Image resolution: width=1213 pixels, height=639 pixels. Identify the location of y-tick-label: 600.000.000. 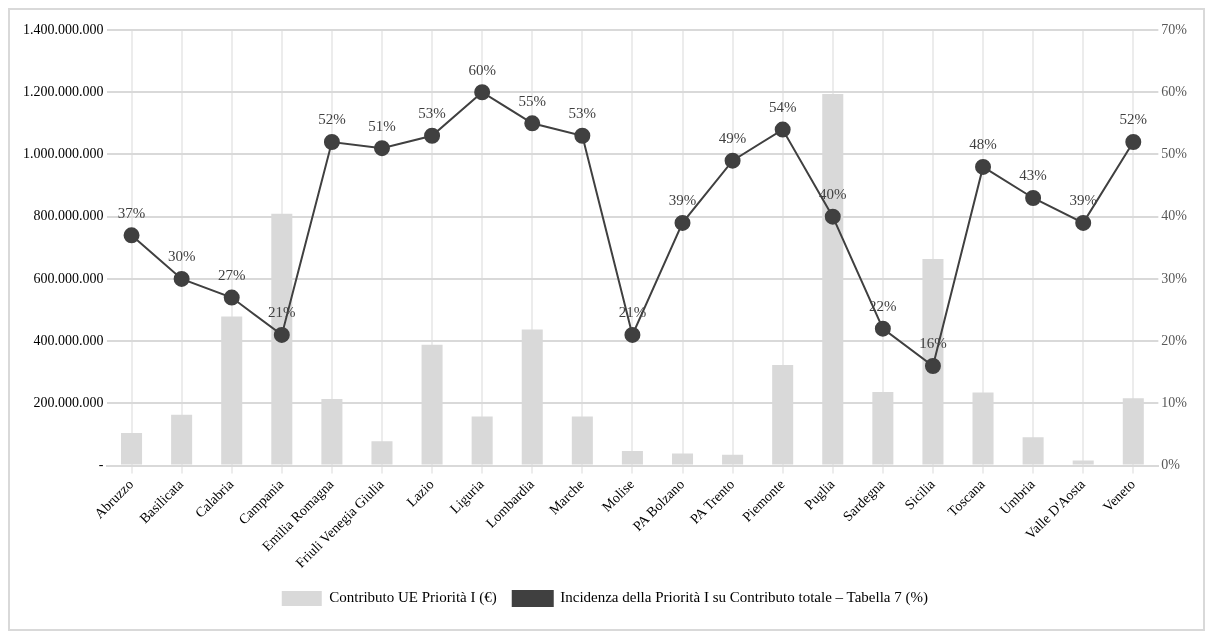
(68, 278).